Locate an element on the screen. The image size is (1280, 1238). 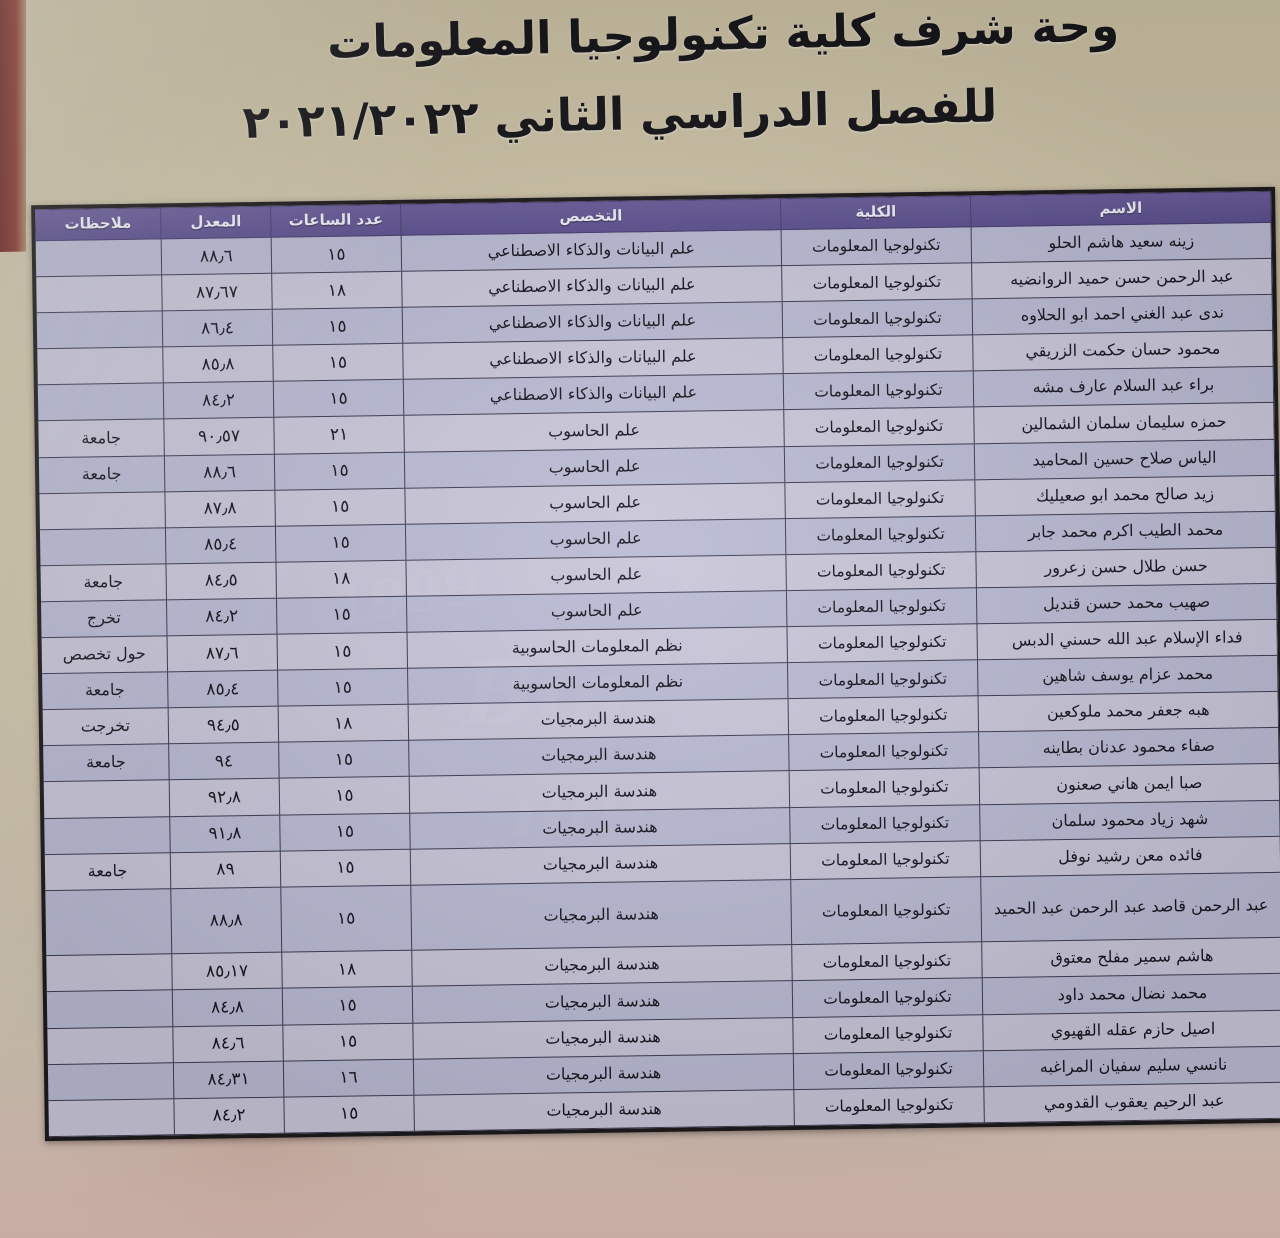
student-gpa: ٨٤٫٥ is located at coordinates (221, 581).